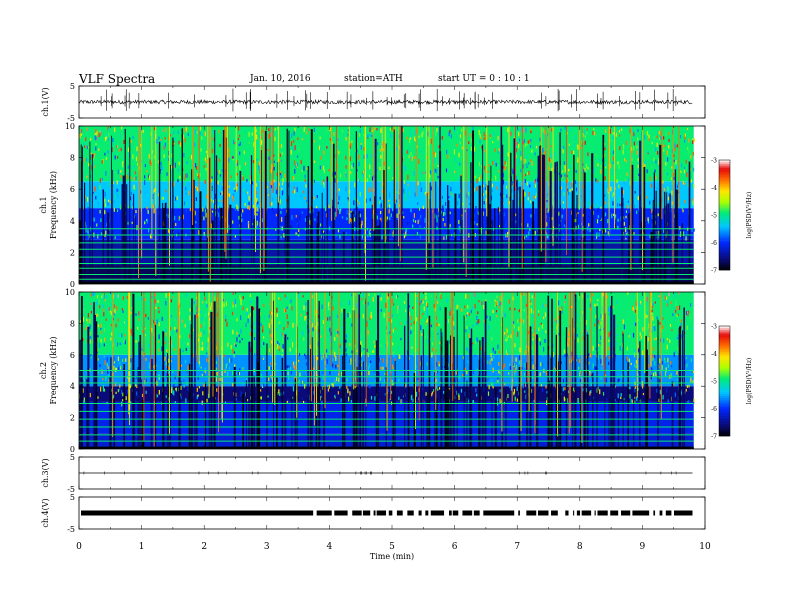  What do you see at coordinates (373, 79) in the screenshot?
I see `station-label: station=ATH` at bounding box center [373, 79].